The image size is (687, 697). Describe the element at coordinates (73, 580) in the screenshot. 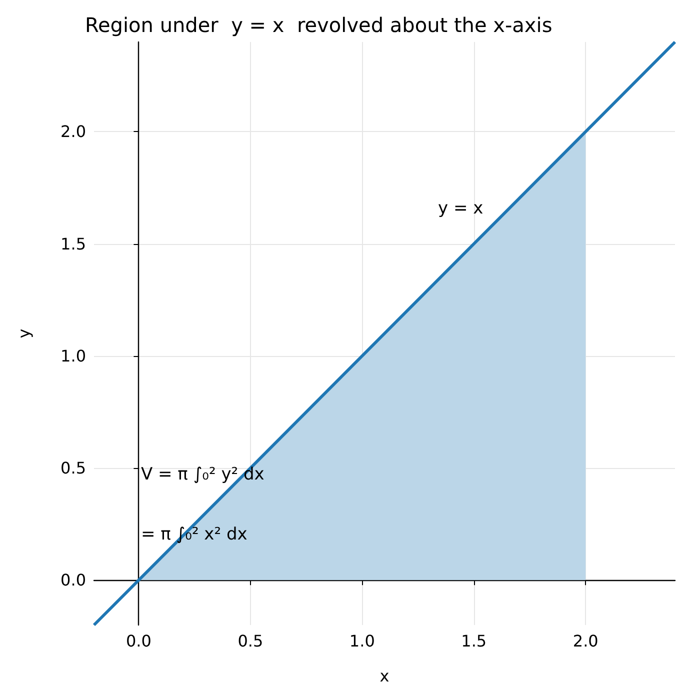

I see `y-tick-label: 0.0` at that location.